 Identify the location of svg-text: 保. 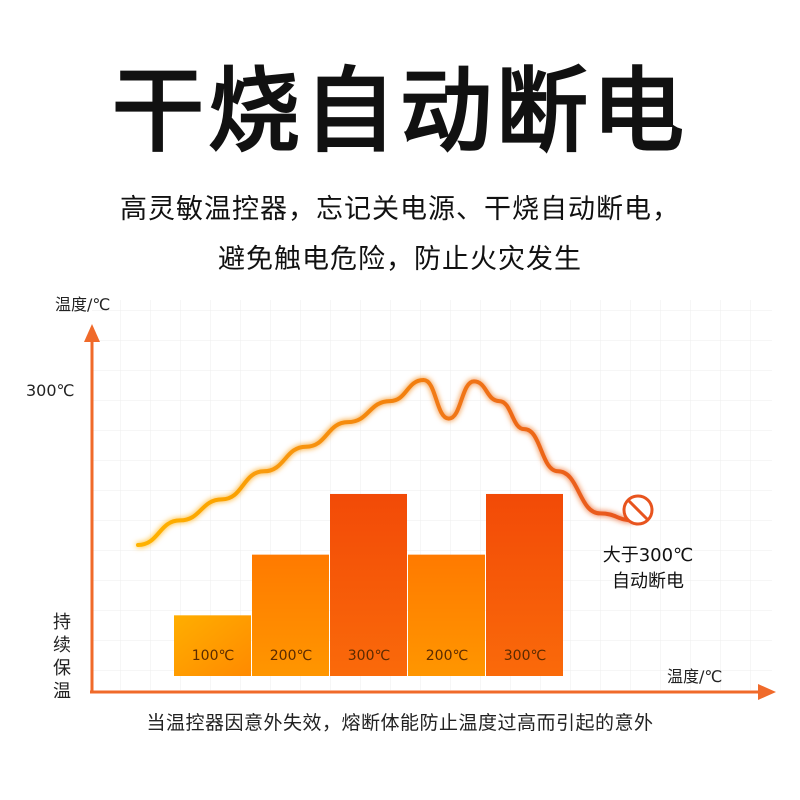
(62, 668).